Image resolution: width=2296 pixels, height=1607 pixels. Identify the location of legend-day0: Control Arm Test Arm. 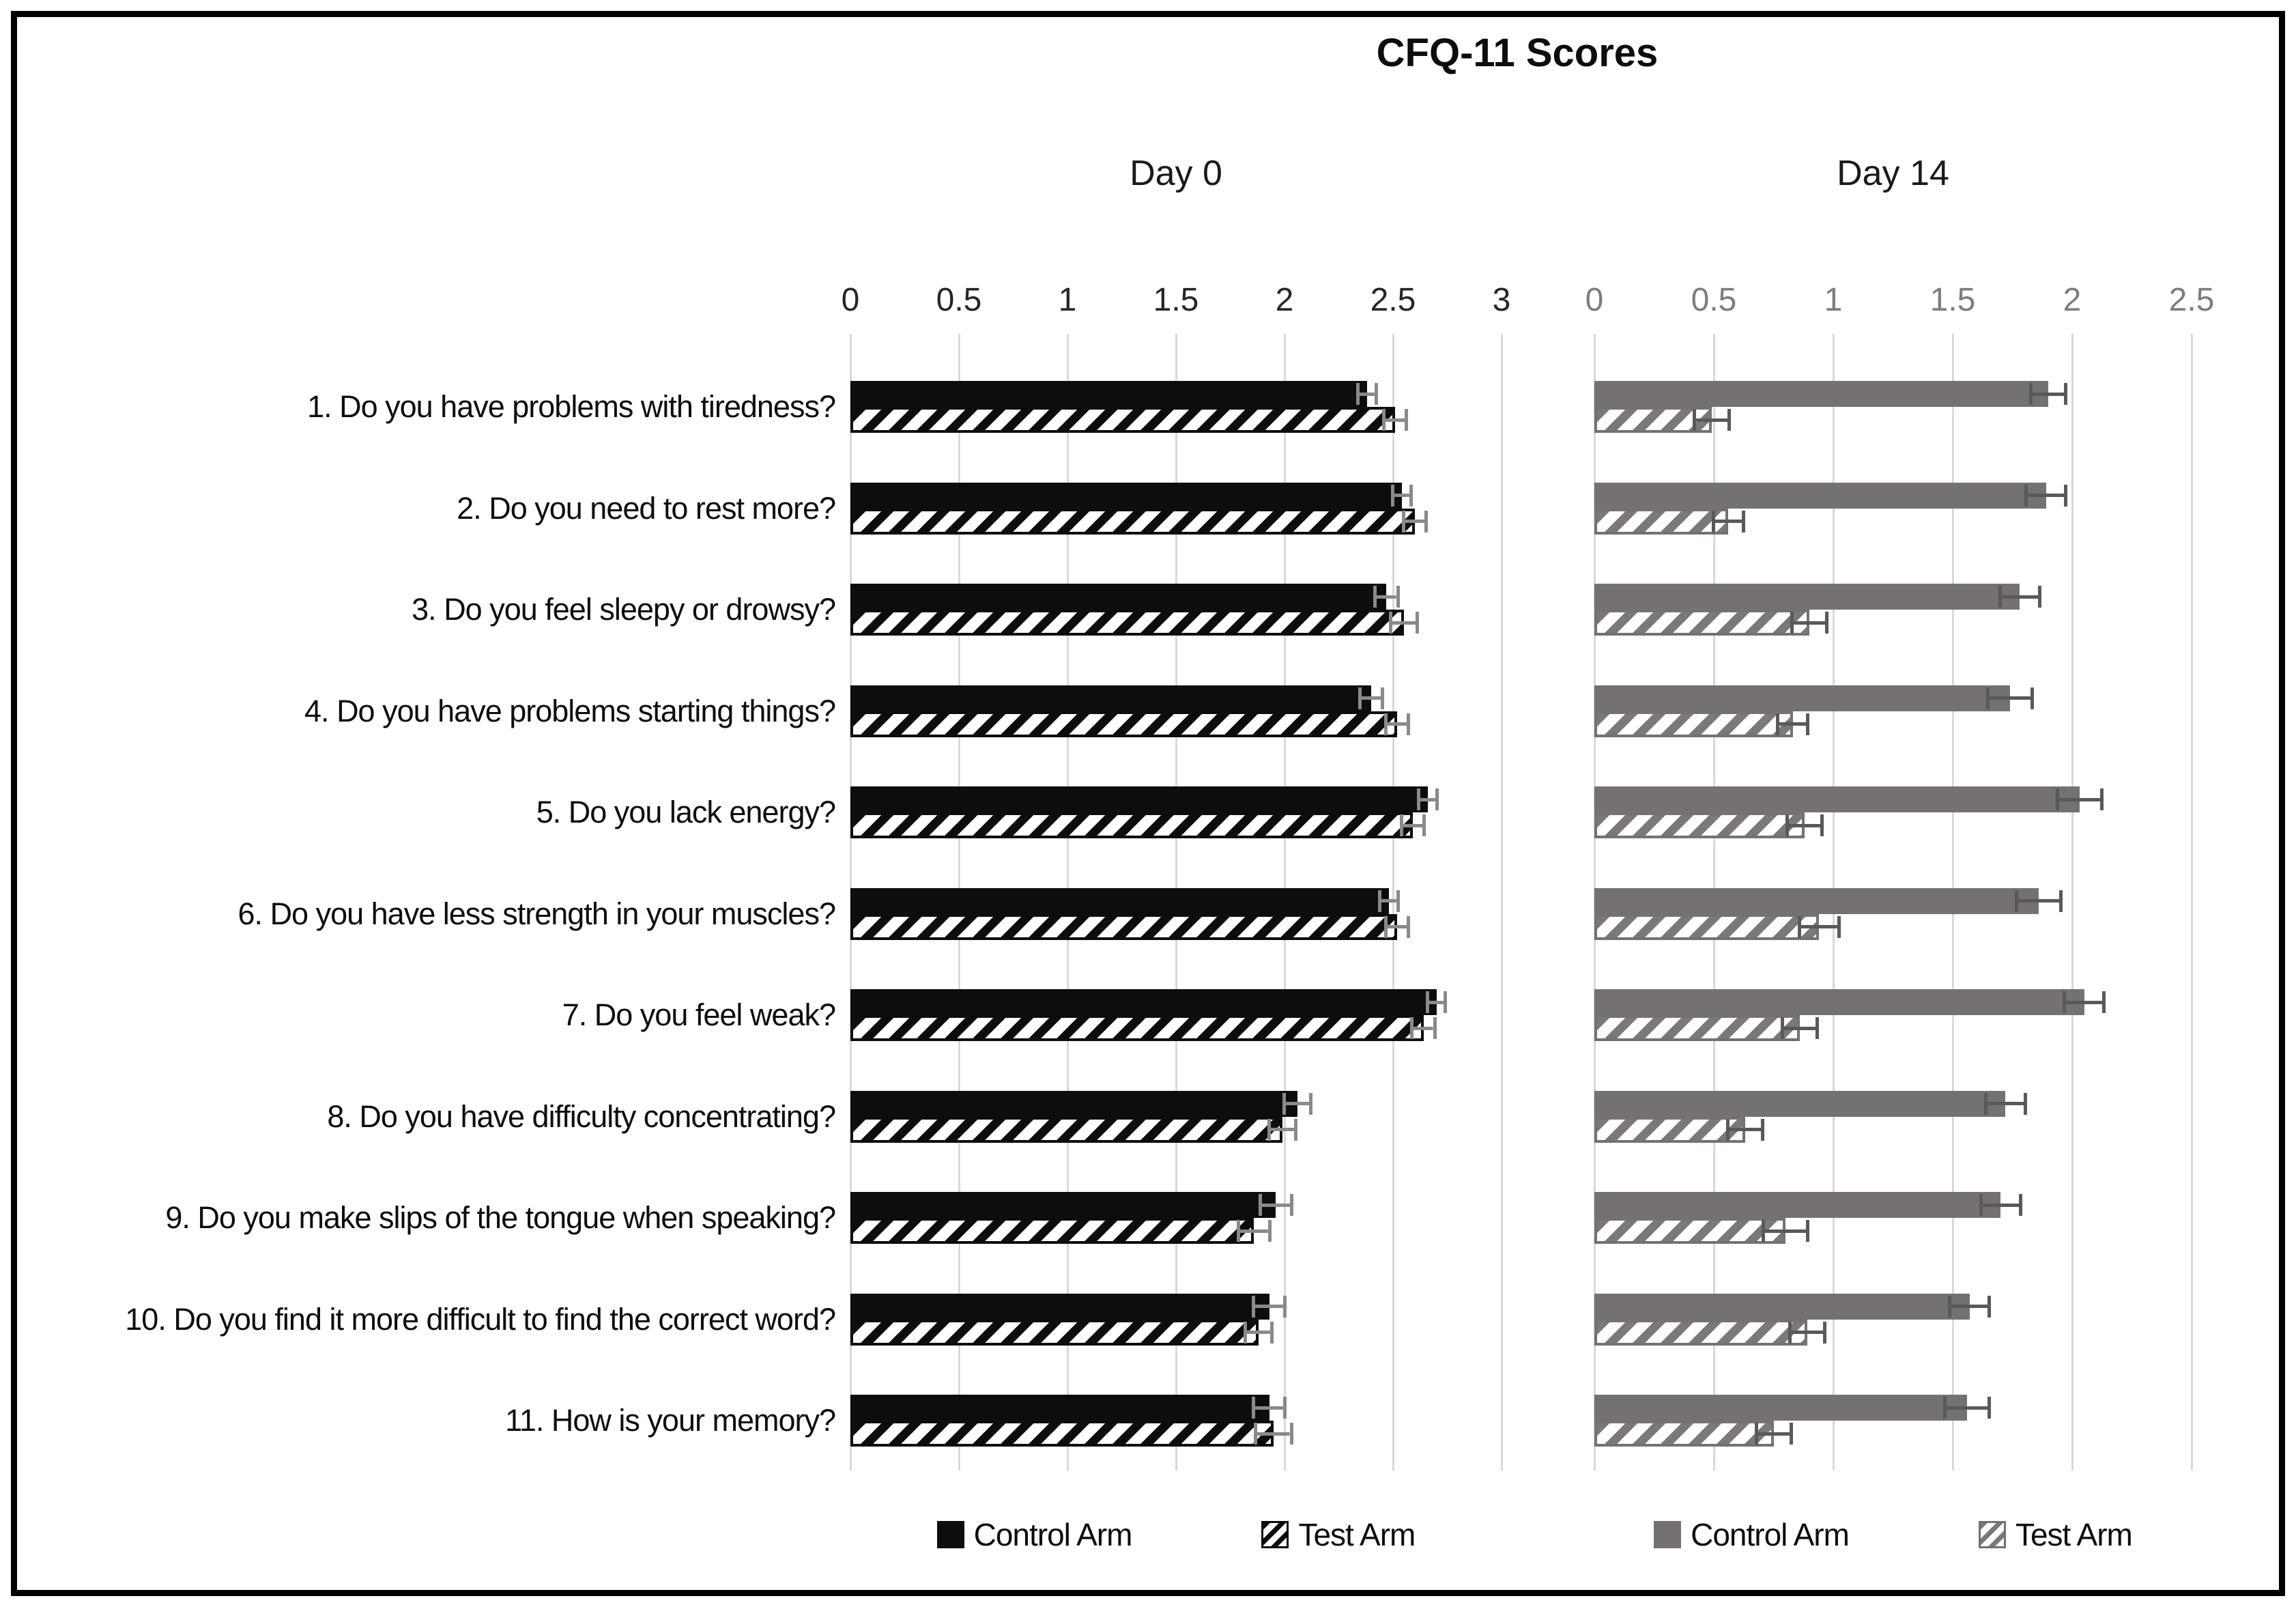
(1176, 1534).